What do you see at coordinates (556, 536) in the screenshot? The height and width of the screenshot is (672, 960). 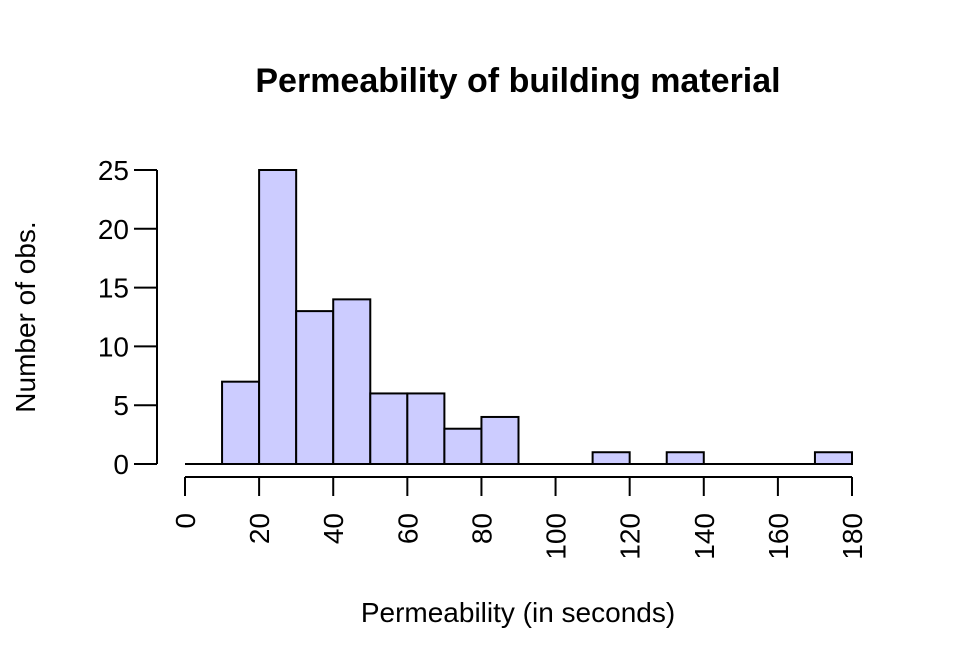 I see `x-tick-label: 100` at bounding box center [556, 536].